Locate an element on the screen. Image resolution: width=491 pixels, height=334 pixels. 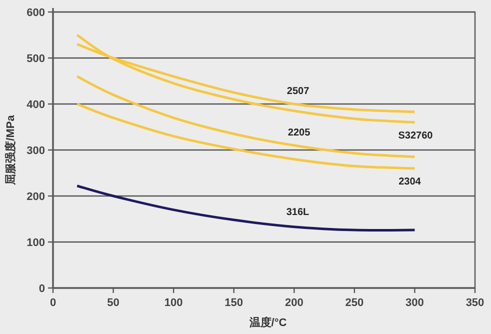
y-axis-title: 屈服强度/MPa is located at coordinates (10, 150).